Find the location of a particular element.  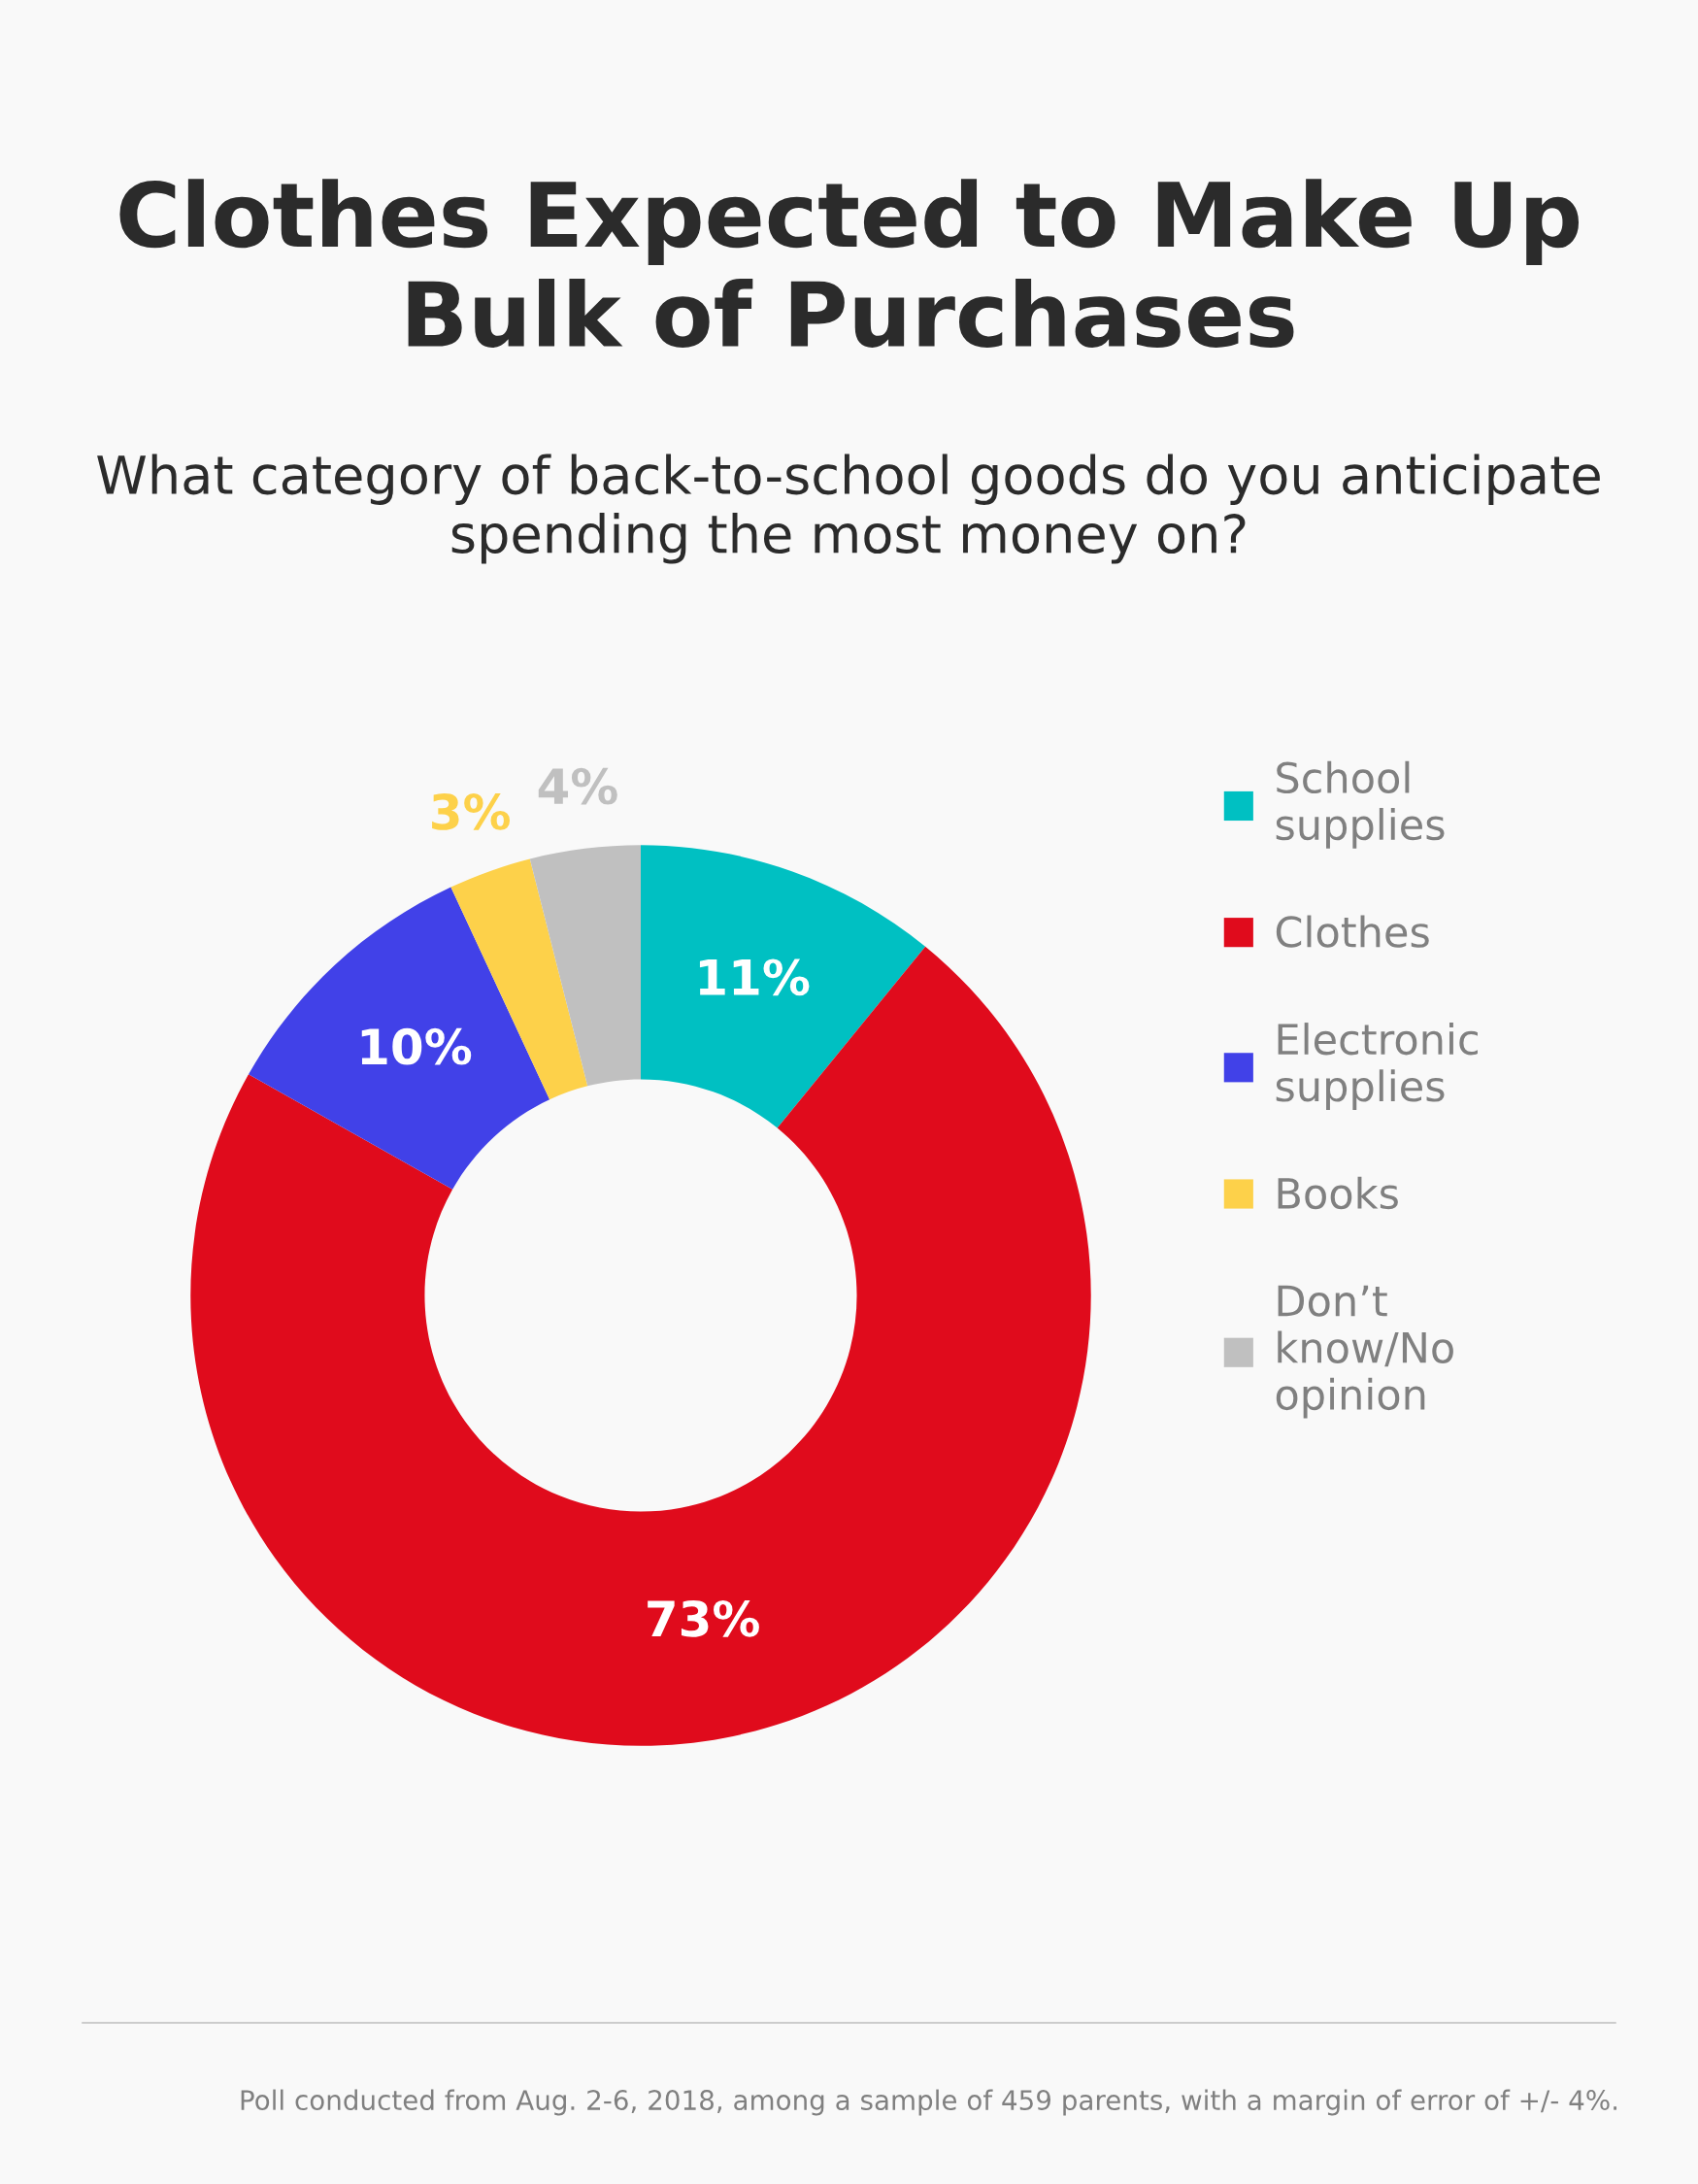

legend-label: Don’t know/No opinion is located at coordinates (1364, 1352).